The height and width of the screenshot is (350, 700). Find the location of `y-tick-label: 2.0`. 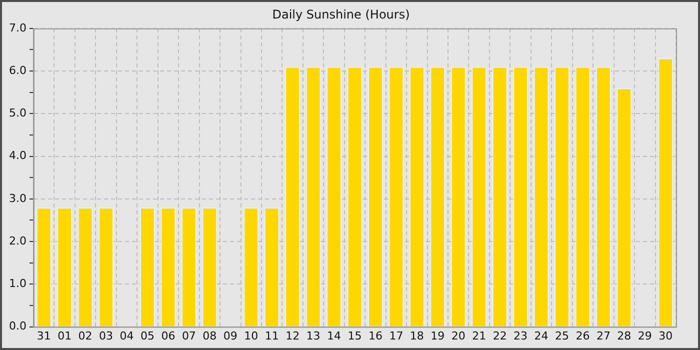

y-tick-label: 2.0 is located at coordinates (17, 241).